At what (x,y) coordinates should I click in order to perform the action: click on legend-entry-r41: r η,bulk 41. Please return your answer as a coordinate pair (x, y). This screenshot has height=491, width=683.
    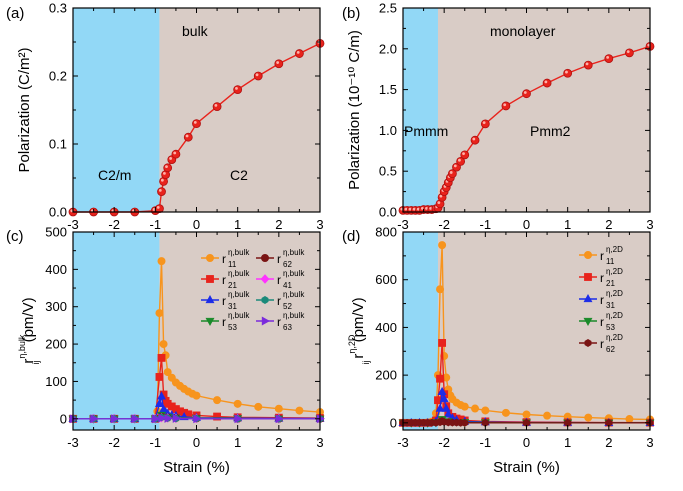
    Looking at the image, I should click on (280, 279).